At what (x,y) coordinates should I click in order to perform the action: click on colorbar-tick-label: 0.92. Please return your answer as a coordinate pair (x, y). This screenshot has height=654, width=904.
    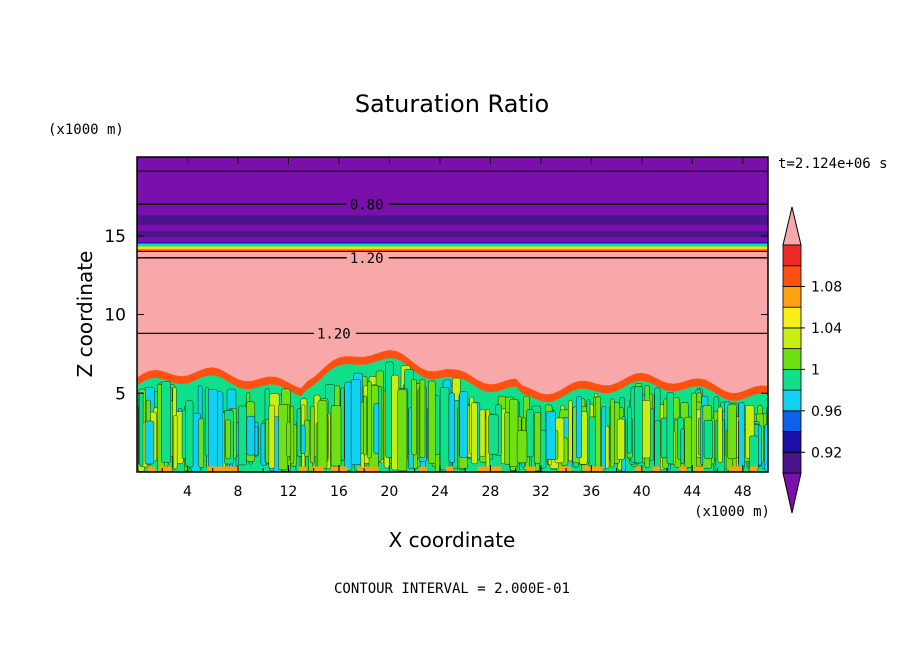
    Looking at the image, I should click on (826, 453).